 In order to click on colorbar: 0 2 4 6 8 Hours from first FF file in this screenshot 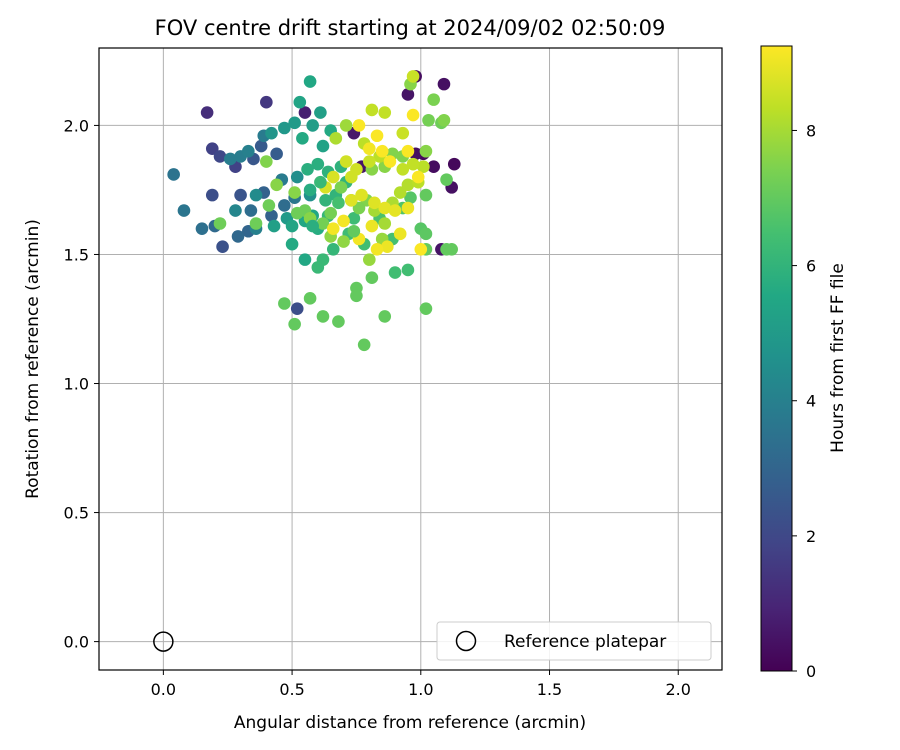, I will do `click(804, 363)`.